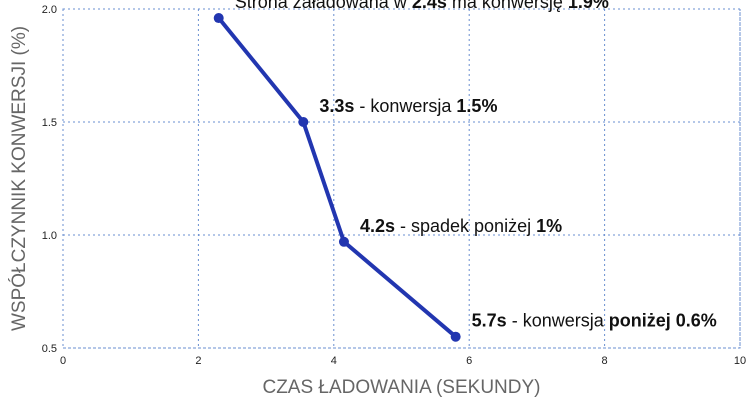 This screenshot has width=750, height=403. What do you see at coordinates (334, 361) in the screenshot?
I see `x-tick-label: 4` at bounding box center [334, 361].